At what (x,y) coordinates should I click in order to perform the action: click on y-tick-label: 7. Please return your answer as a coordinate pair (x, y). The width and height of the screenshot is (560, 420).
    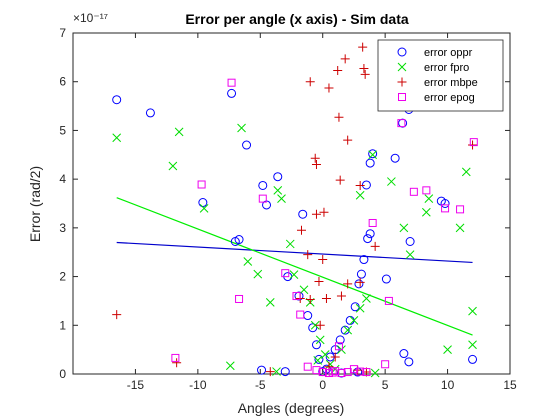
    Looking at the image, I should click on (62, 33).